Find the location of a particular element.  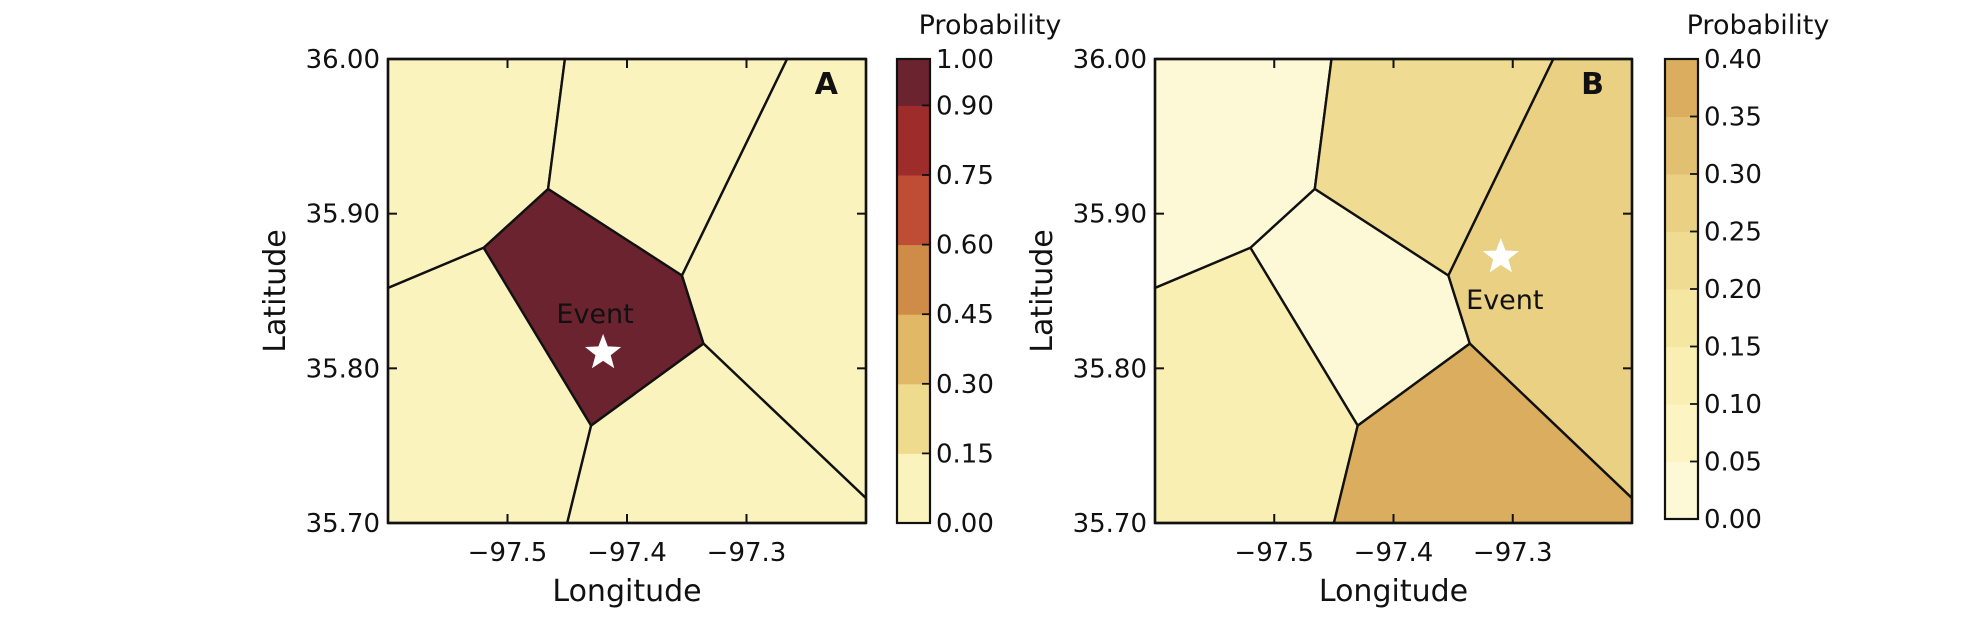

colorbar-tick-label: 0.45 is located at coordinates (965, 315).